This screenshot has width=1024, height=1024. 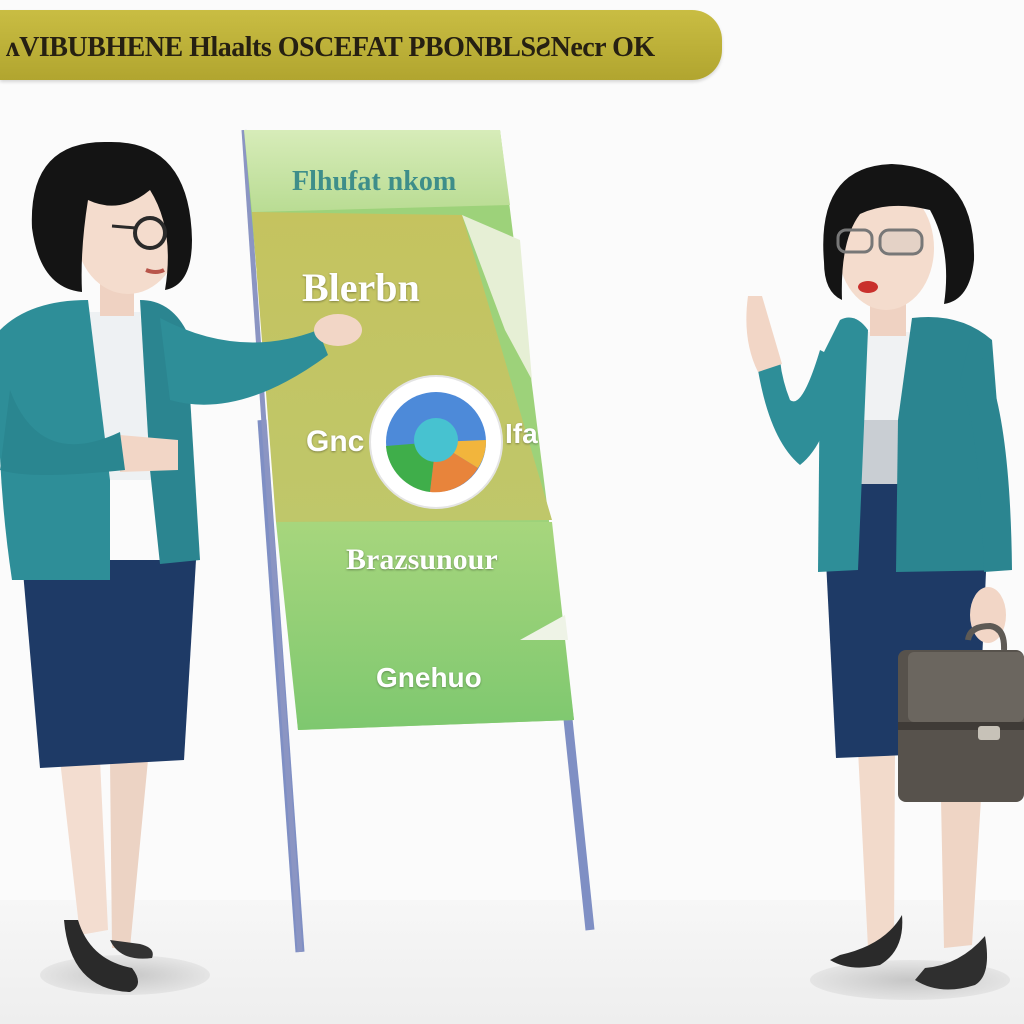 I want to click on board-footer: Gnehuo, so click(x=429, y=677).